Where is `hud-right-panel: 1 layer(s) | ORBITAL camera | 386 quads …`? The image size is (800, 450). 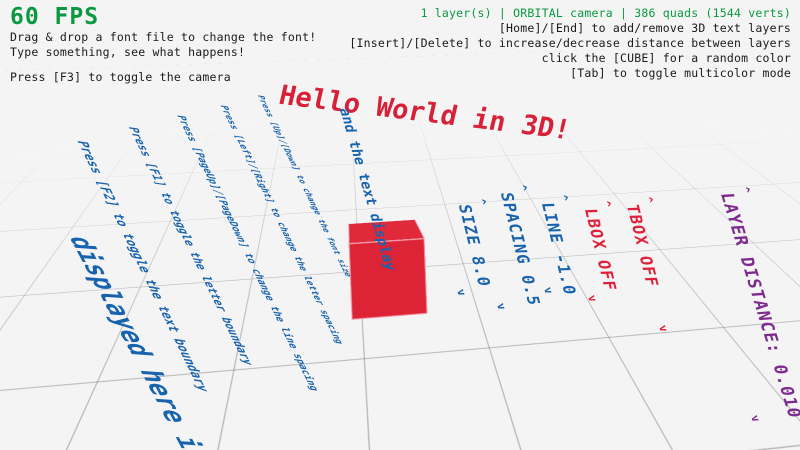
hud-right-panel: 1 layer(s) | ORBITAL camera | 386 quads … is located at coordinates (570, 43).